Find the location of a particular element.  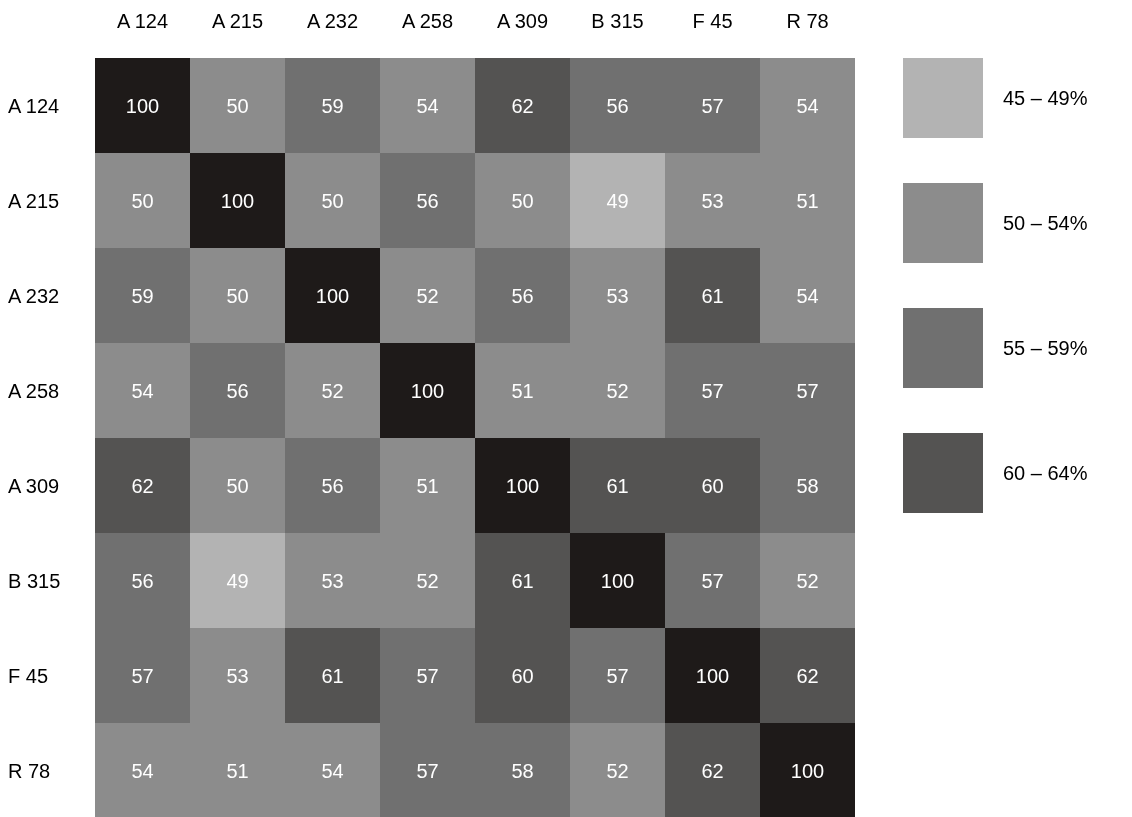

text: 45 – 49% is located at coordinates (1045, 98).